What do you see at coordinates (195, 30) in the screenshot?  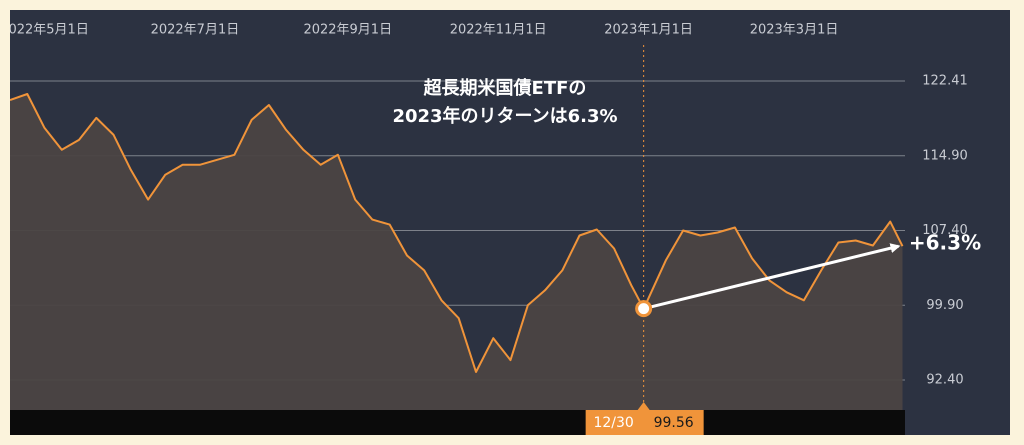 I see `x-tick-label: 2022年7月1日` at bounding box center [195, 30].